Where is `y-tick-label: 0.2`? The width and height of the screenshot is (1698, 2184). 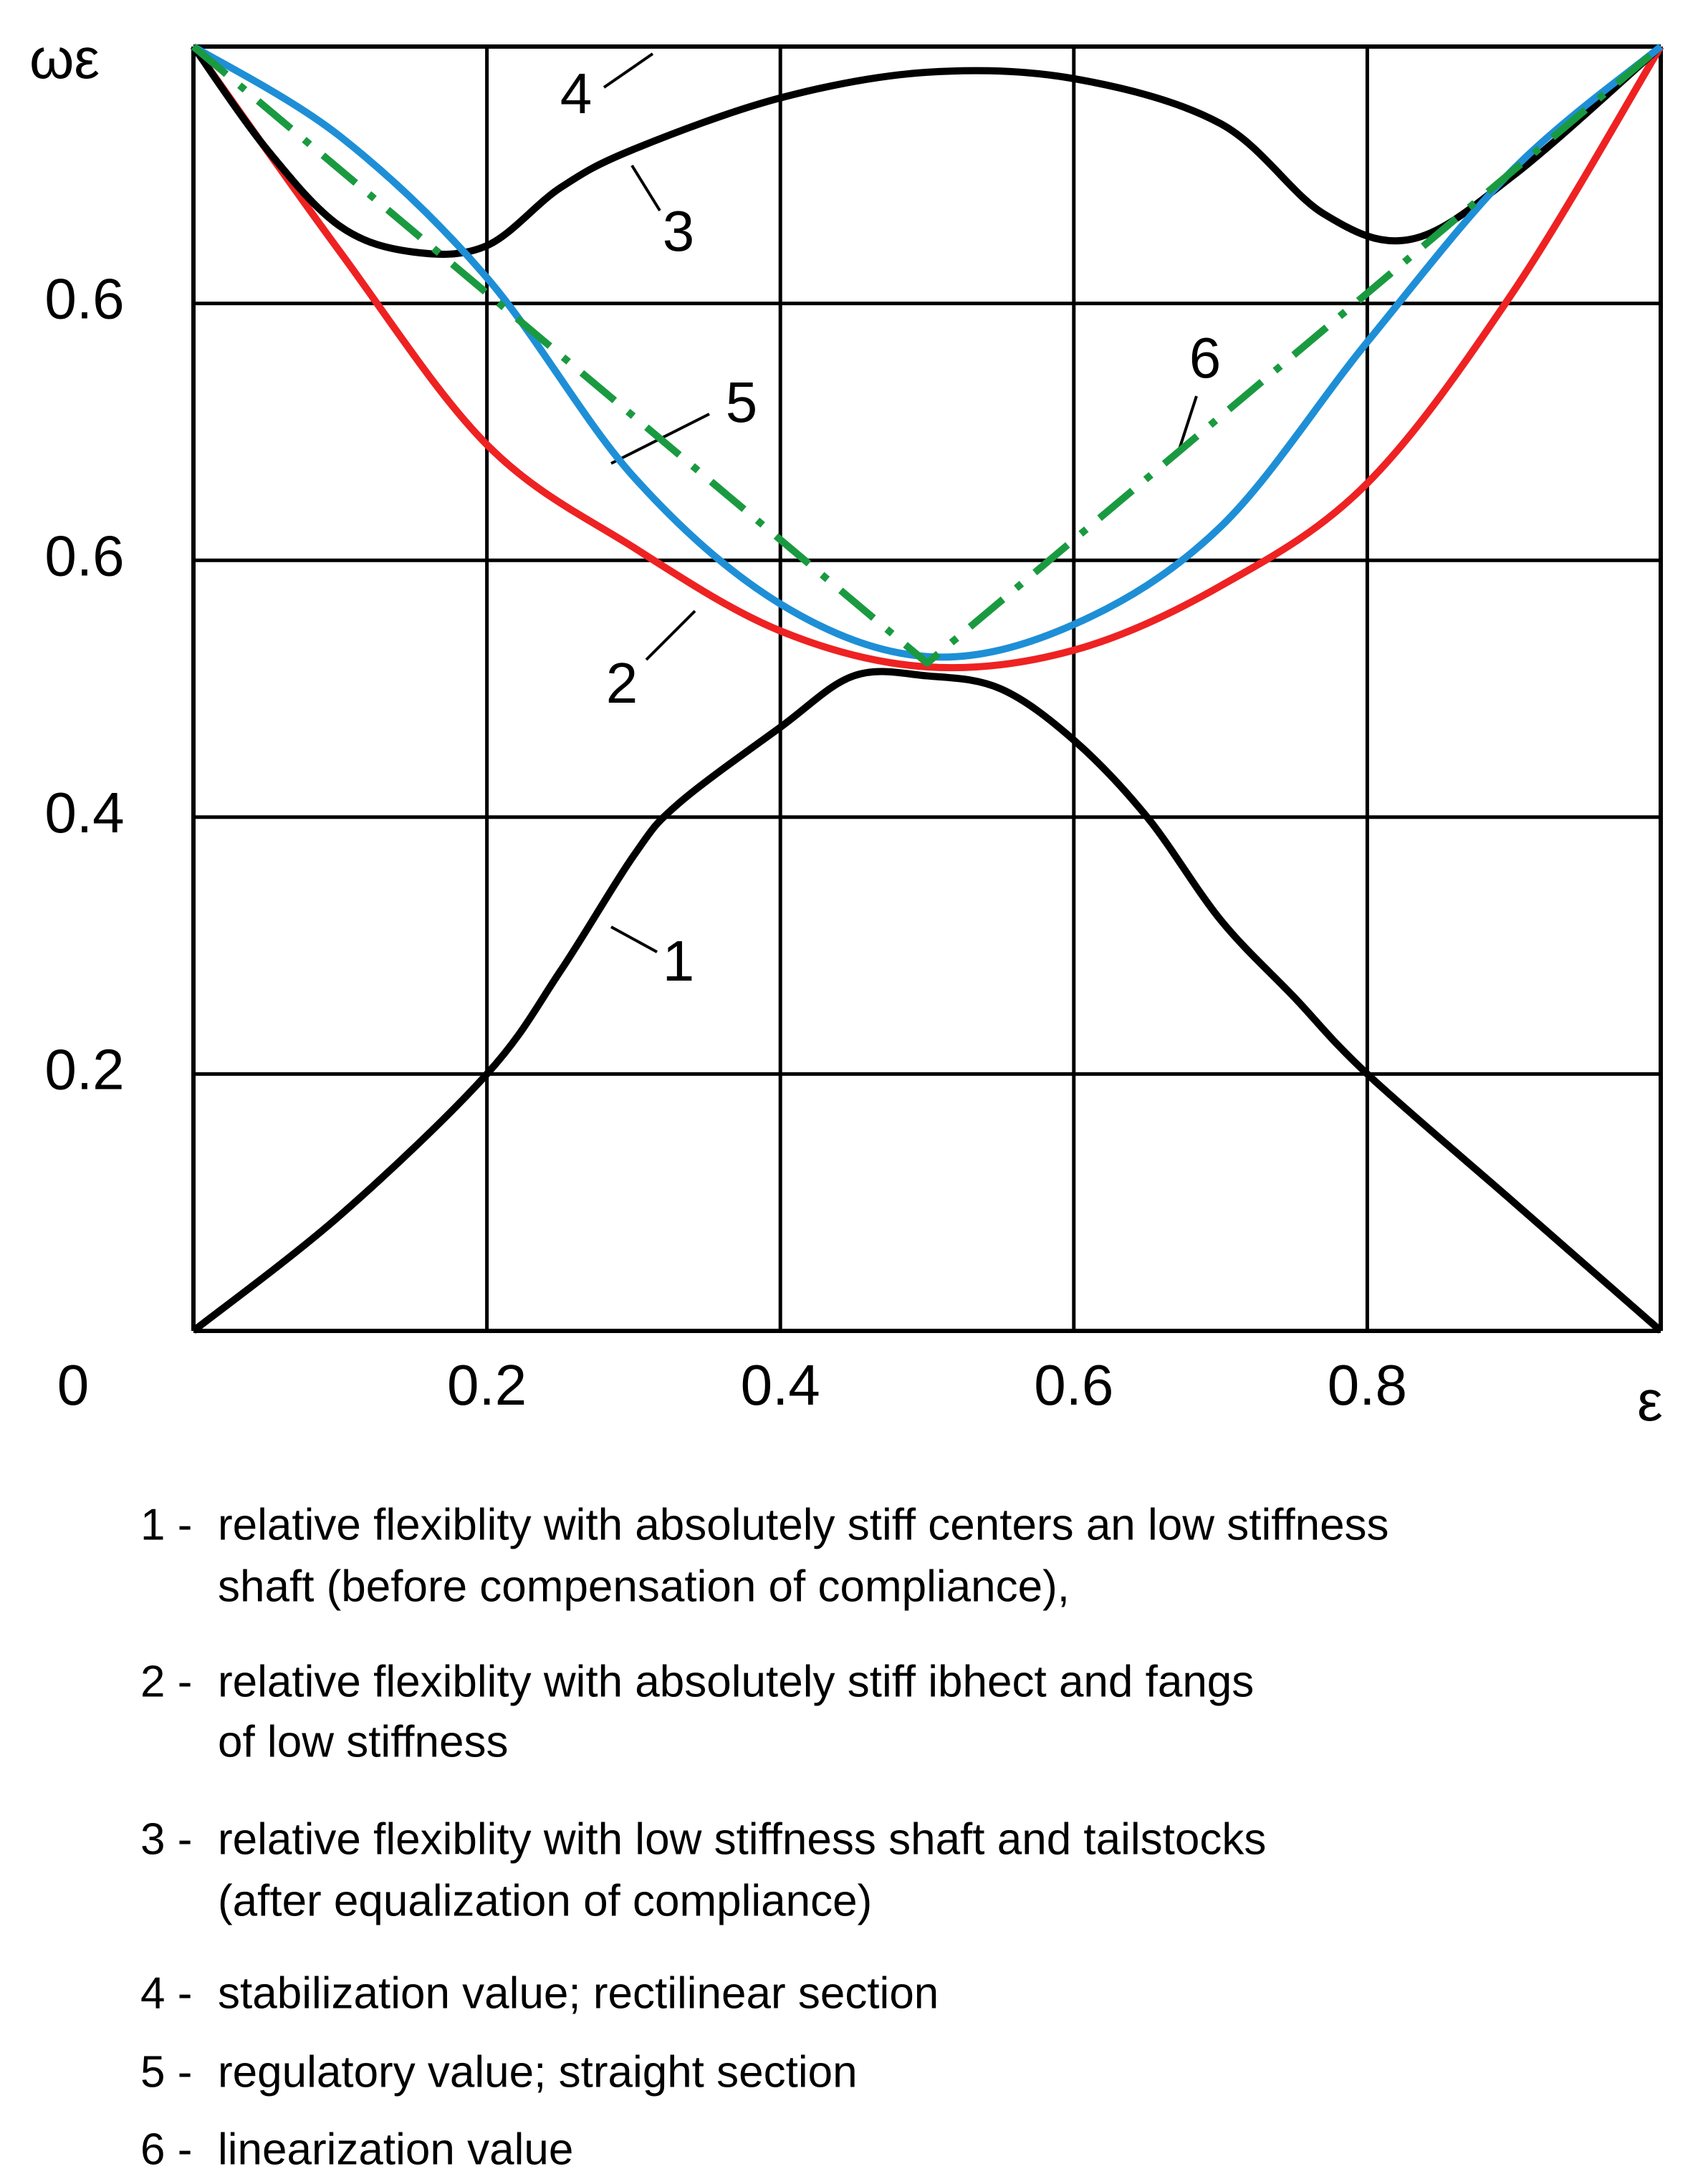
y-tick-label: 0.2 is located at coordinates (84, 1070).